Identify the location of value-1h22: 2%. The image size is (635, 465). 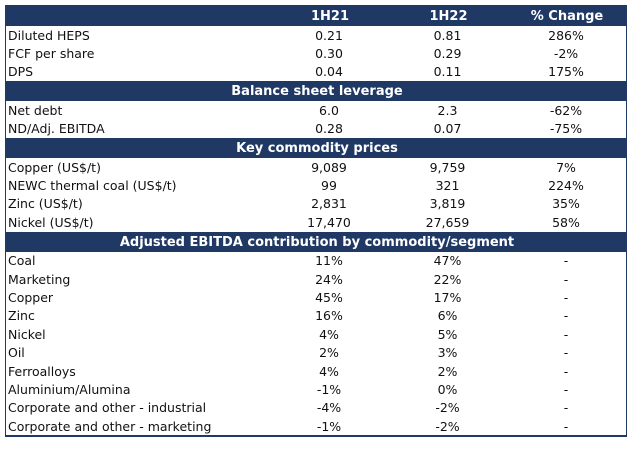
(447, 371).